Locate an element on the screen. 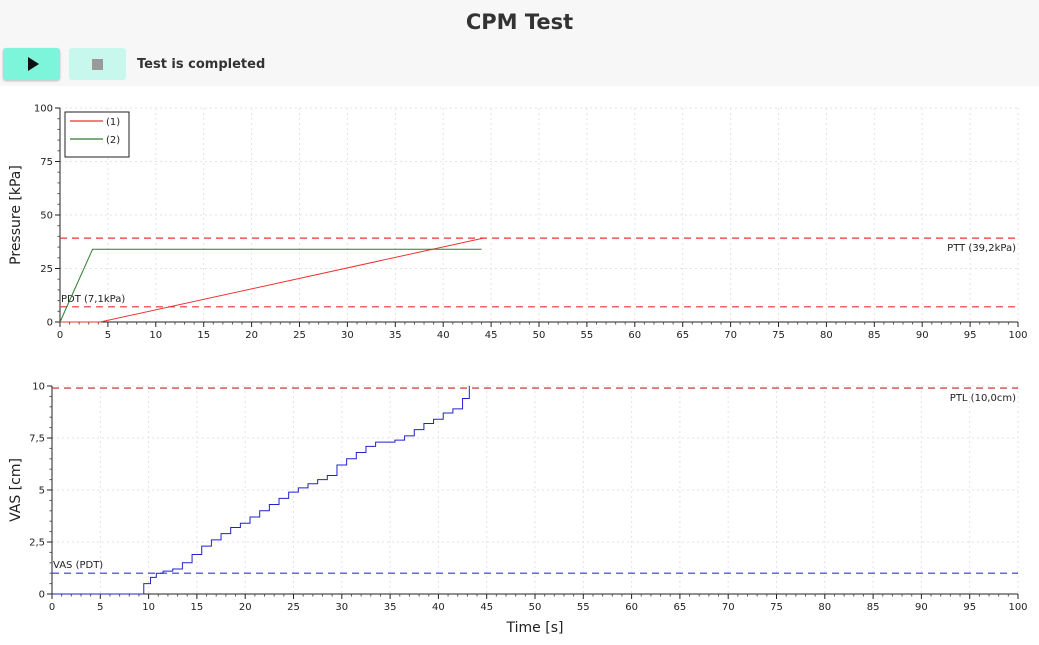 The image size is (1039, 645). stop-button is located at coordinates (97, 64).